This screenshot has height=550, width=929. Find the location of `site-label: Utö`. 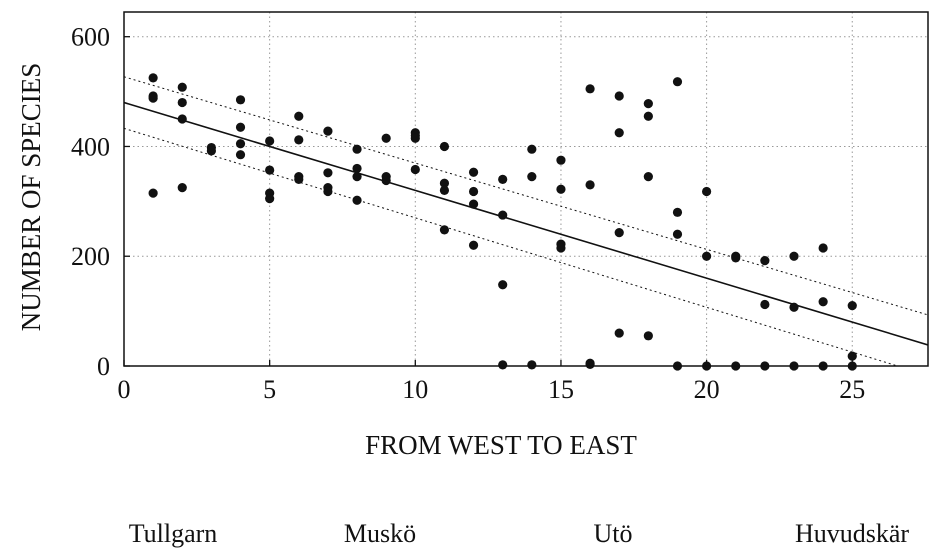

site-label: Utö is located at coordinates (613, 533).